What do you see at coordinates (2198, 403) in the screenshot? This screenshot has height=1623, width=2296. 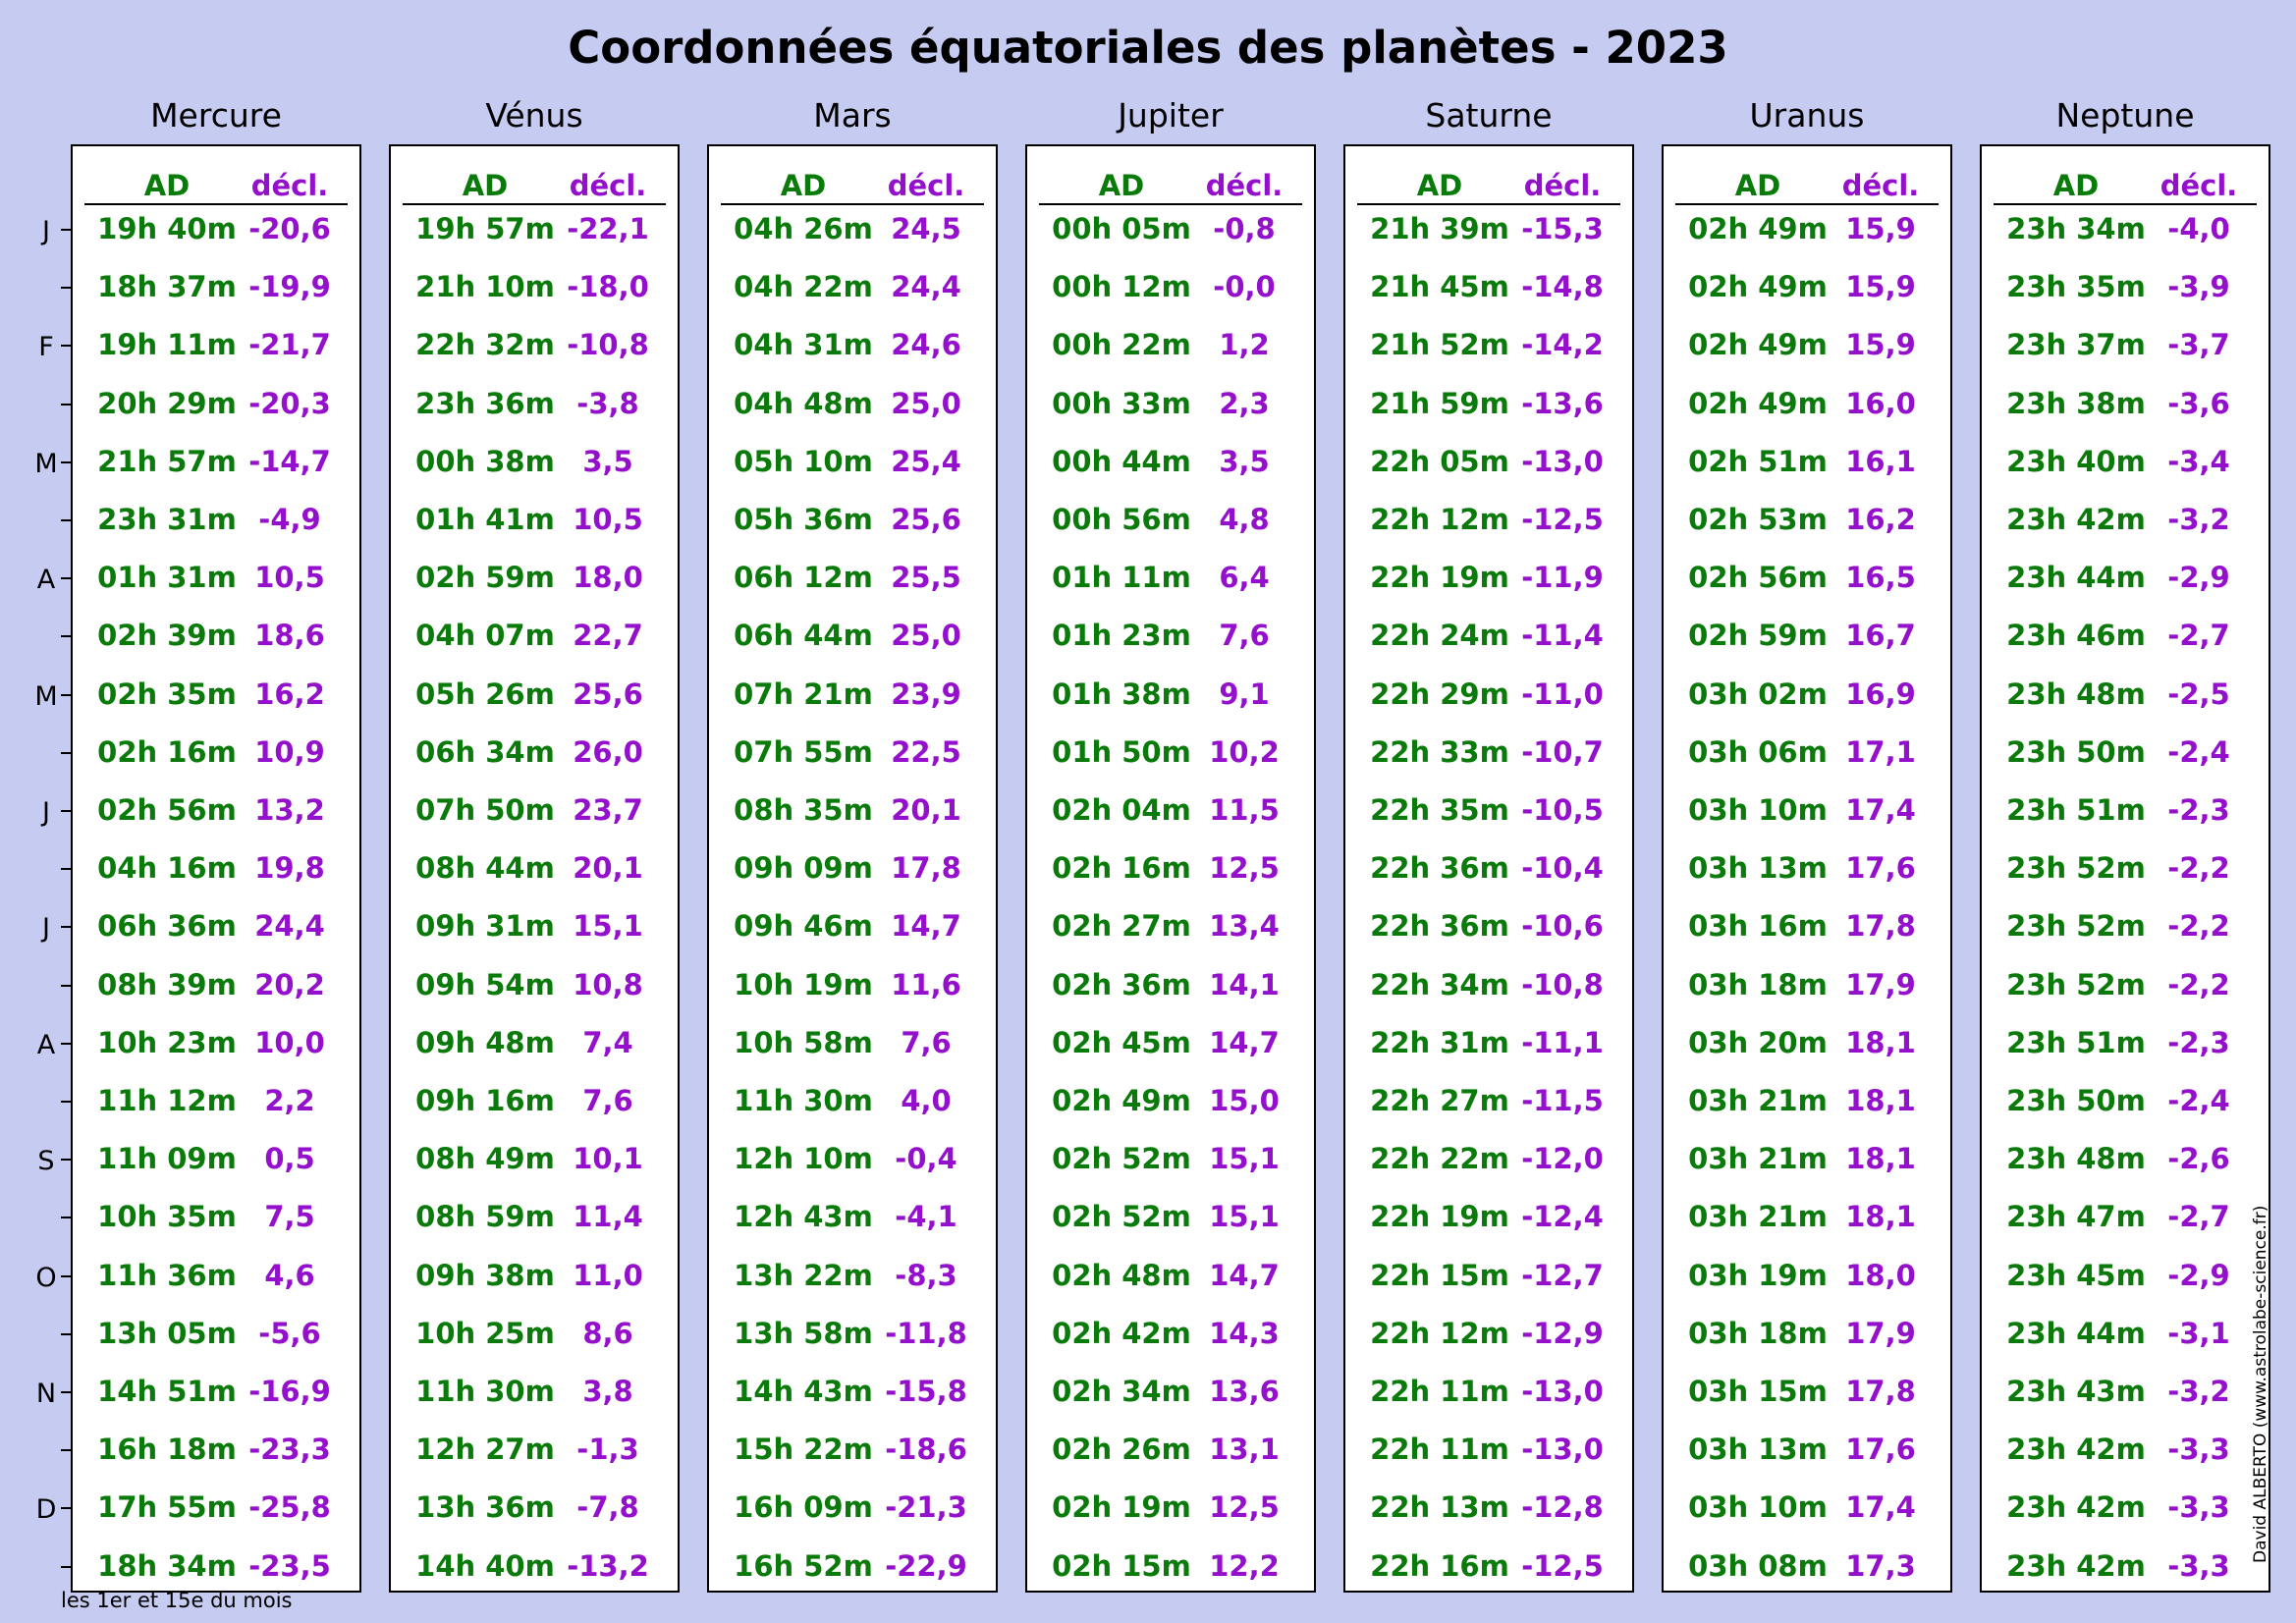 I see `declination-value: -3,6` at bounding box center [2198, 403].